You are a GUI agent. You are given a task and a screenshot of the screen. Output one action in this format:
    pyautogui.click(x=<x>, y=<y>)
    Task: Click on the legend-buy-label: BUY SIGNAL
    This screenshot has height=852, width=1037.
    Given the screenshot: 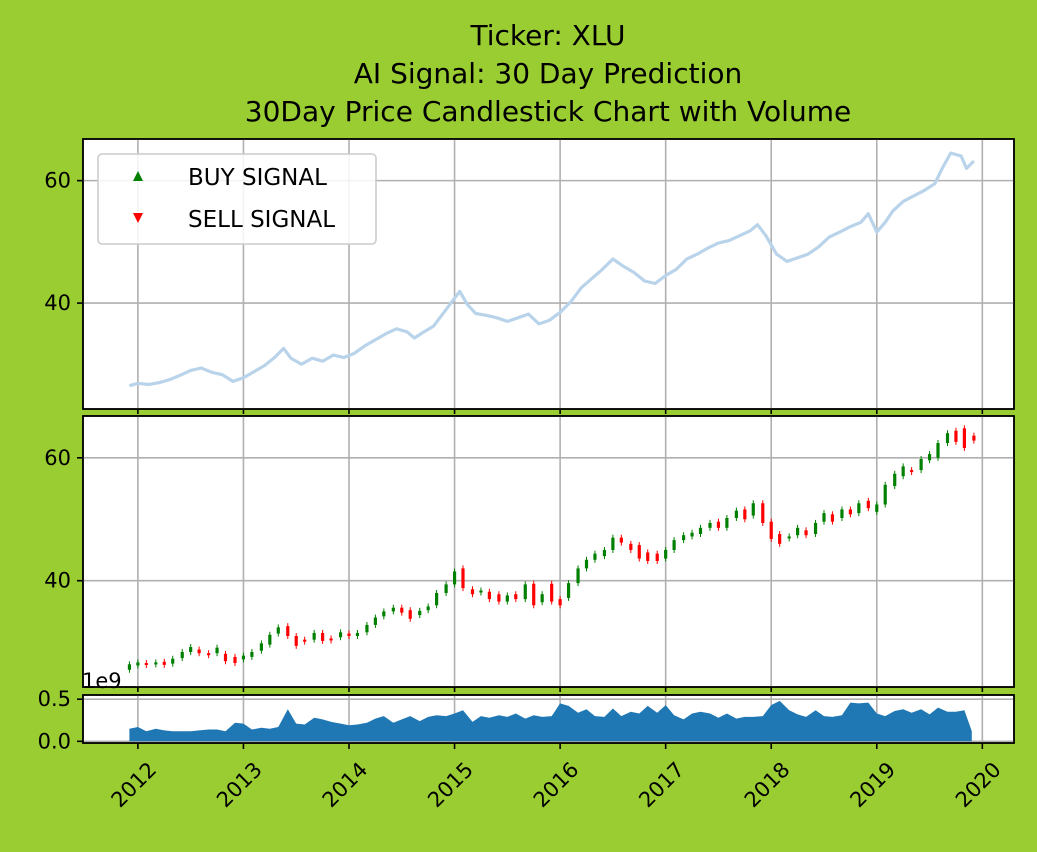 What is the action you would take?
    pyautogui.click(x=257, y=178)
    